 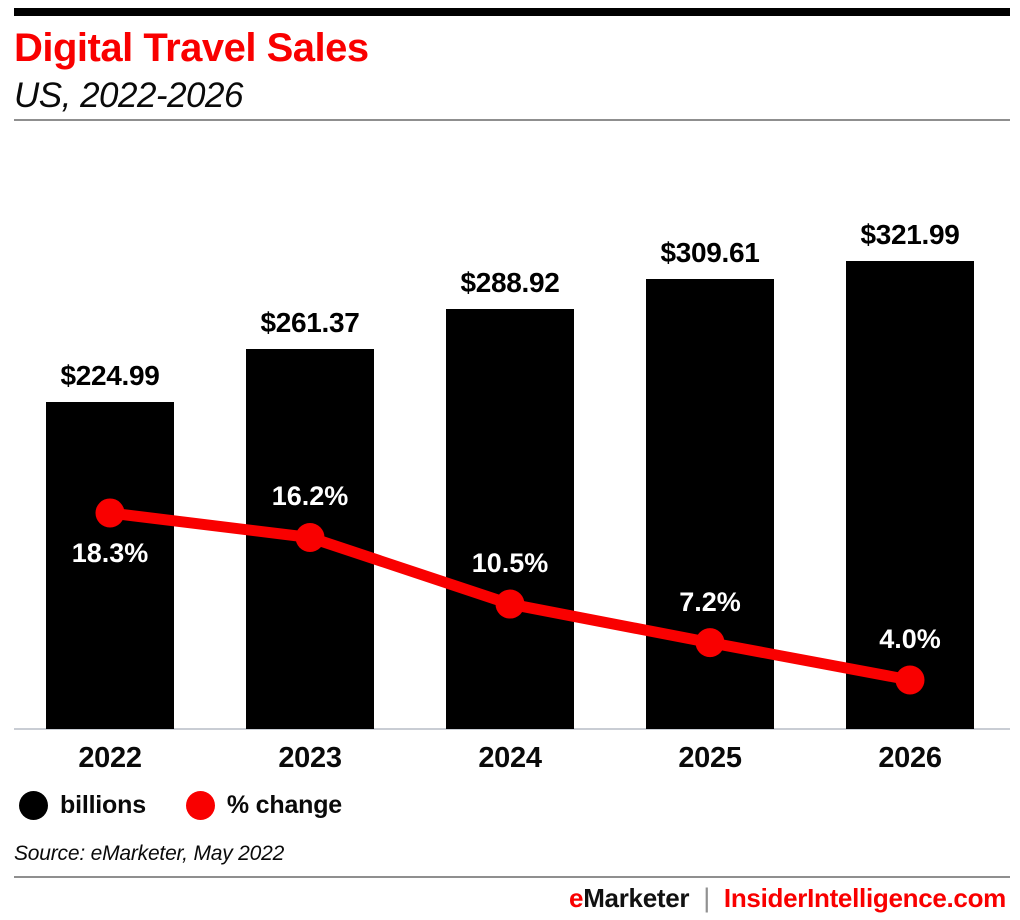 I want to click on bar-2026, so click(x=910, y=495).